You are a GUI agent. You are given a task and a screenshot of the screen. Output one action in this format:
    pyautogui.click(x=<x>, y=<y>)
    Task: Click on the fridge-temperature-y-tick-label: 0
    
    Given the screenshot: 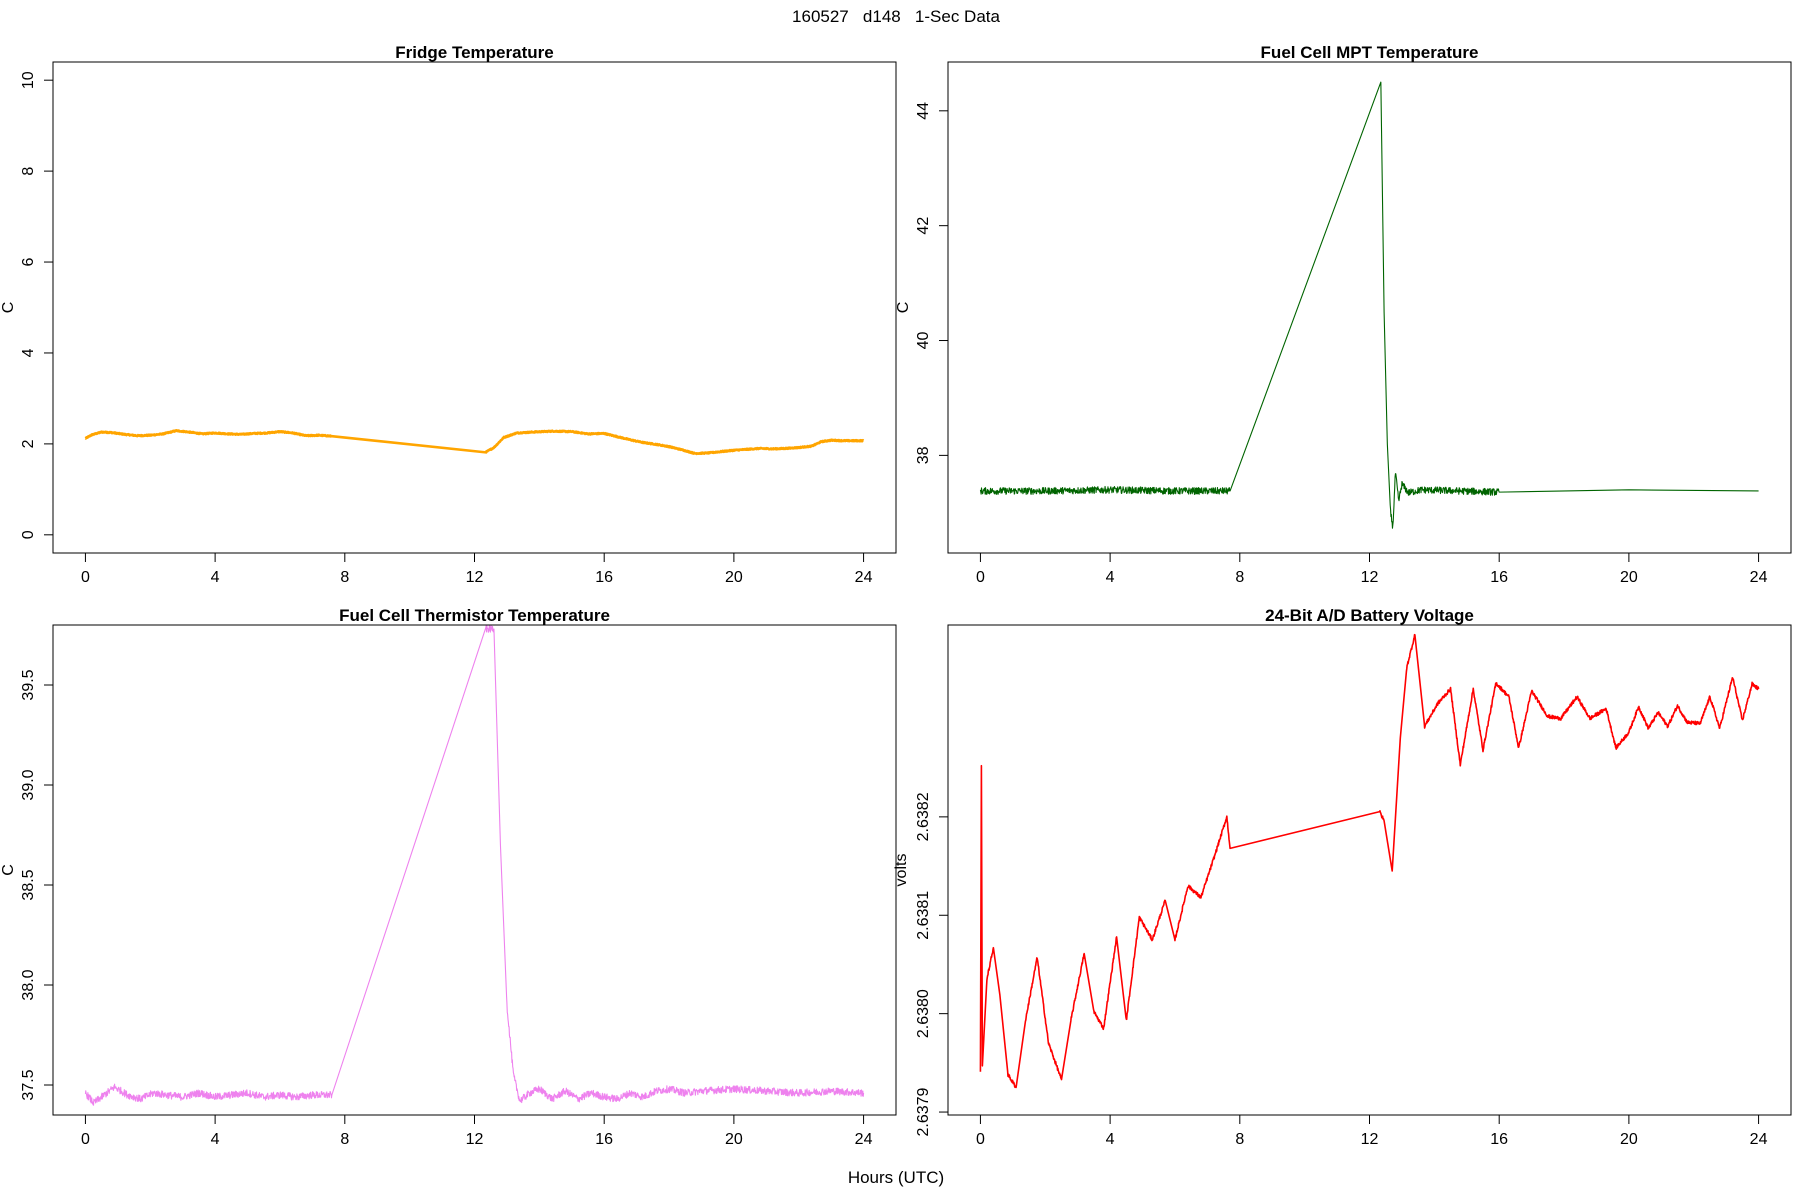 What is the action you would take?
    pyautogui.click(x=28, y=534)
    